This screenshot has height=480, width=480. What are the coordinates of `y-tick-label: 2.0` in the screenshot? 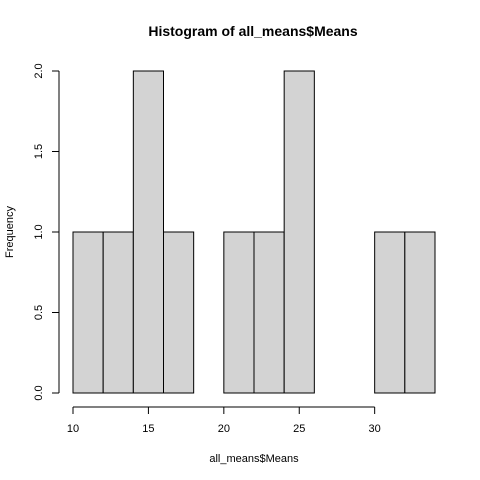 It's located at (39, 70).